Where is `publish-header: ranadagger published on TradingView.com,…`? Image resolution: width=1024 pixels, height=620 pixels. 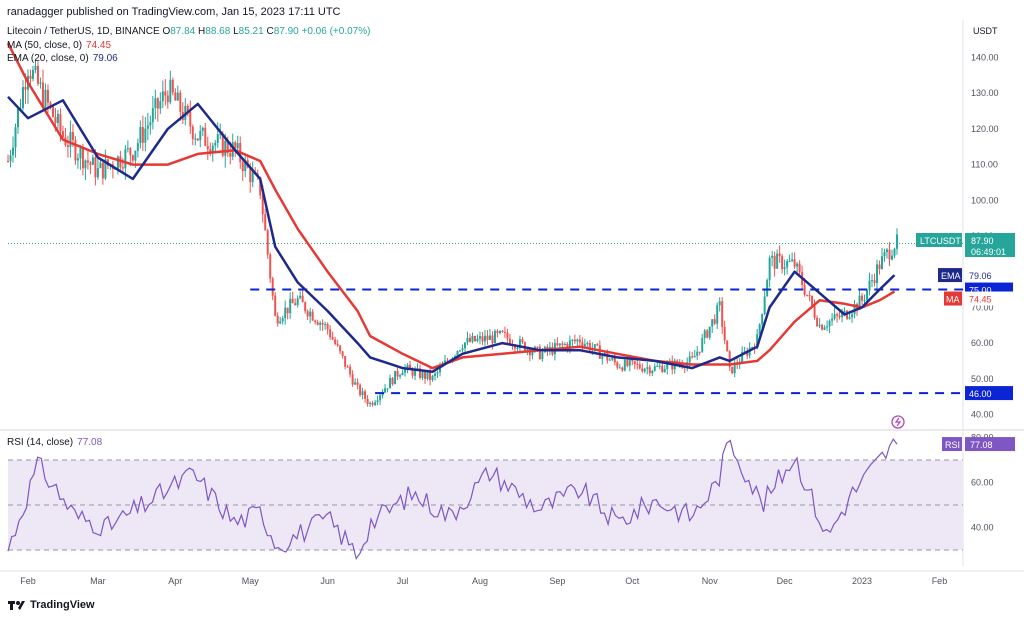
publish-header: ranadagger published on TradingView.com,… is located at coordinates (174, 12).